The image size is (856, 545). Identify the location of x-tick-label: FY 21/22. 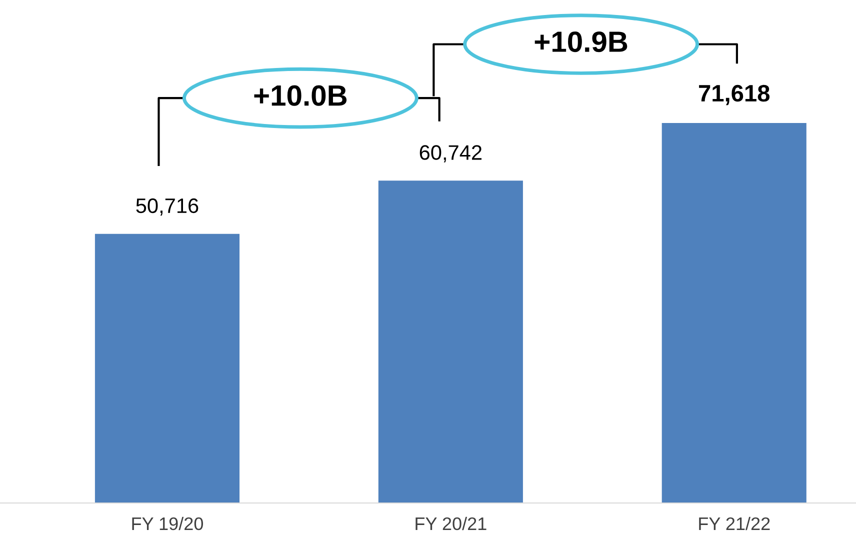
(734, 523).